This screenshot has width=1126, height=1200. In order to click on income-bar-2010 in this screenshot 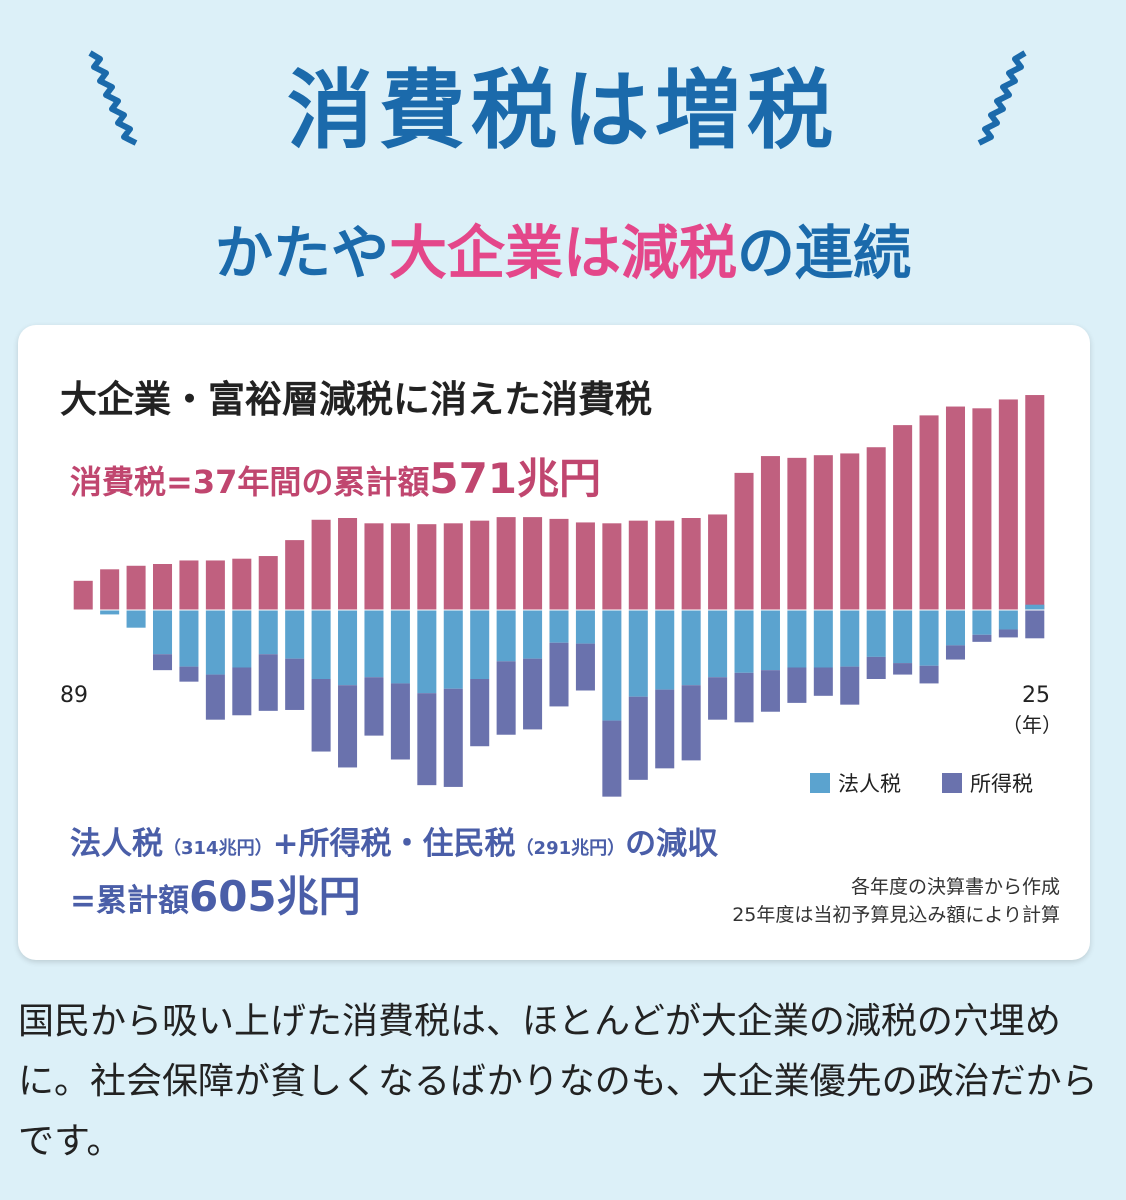, I will do `click(638, 738)`.